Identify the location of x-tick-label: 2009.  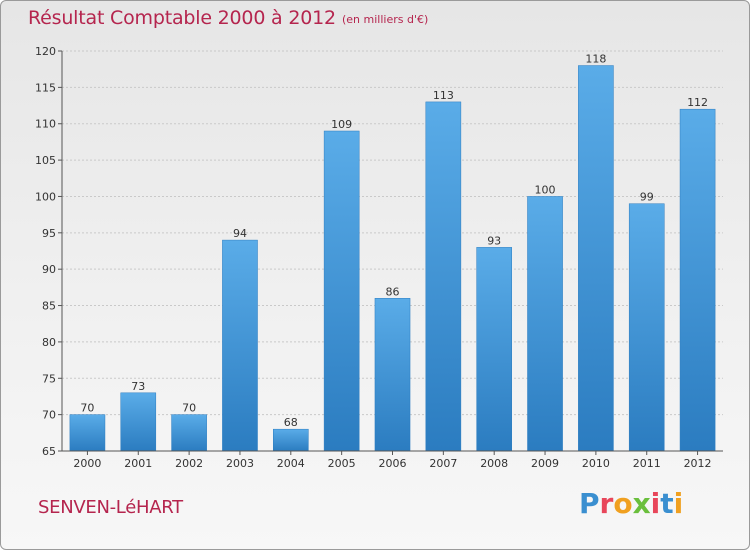
(545, 463).